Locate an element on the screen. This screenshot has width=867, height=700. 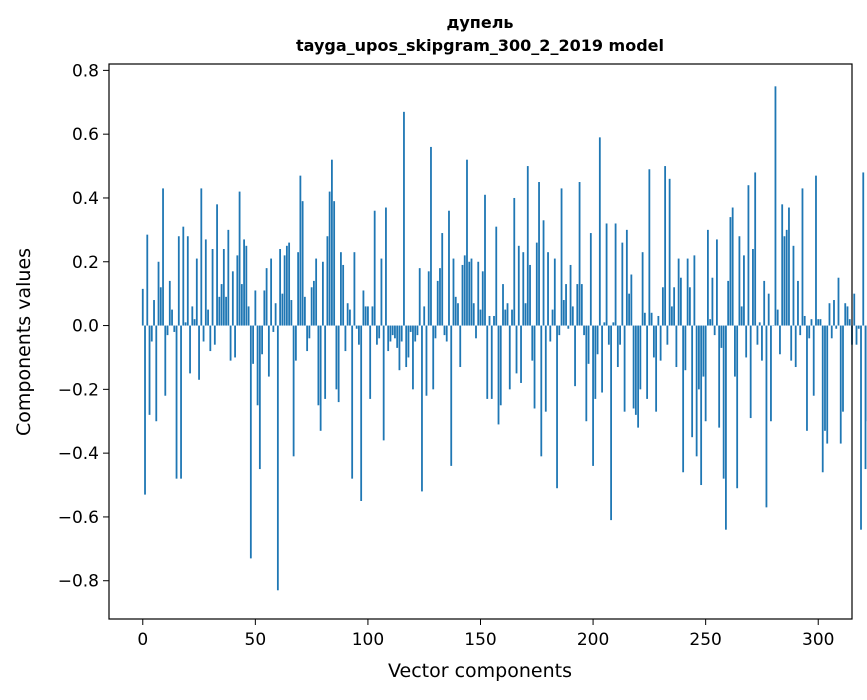
y-tick-label: 0.6 is located at coordinates (85, 135).